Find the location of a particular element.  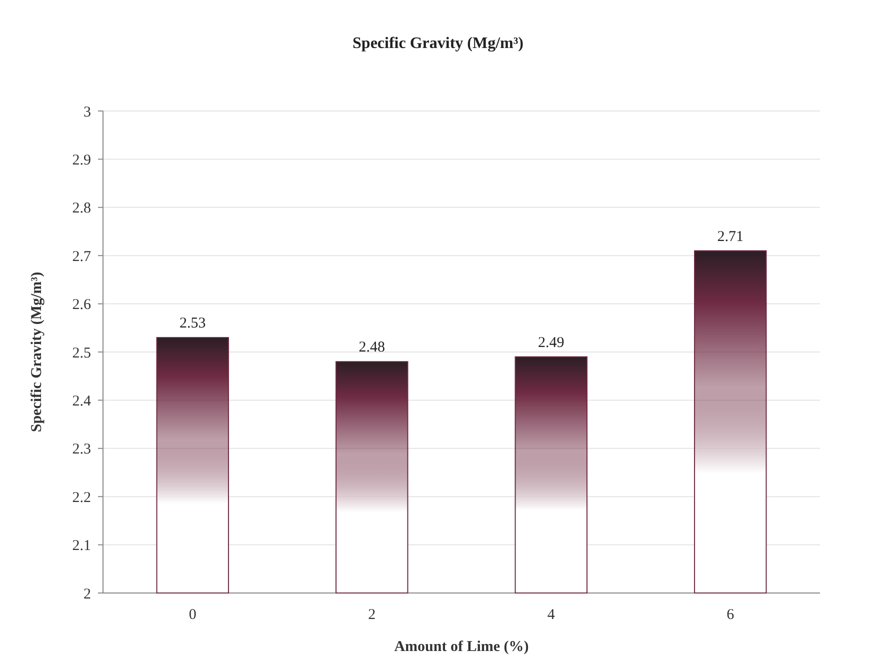

y-tick-label: 2.4 is located at coordinates (82, 401).